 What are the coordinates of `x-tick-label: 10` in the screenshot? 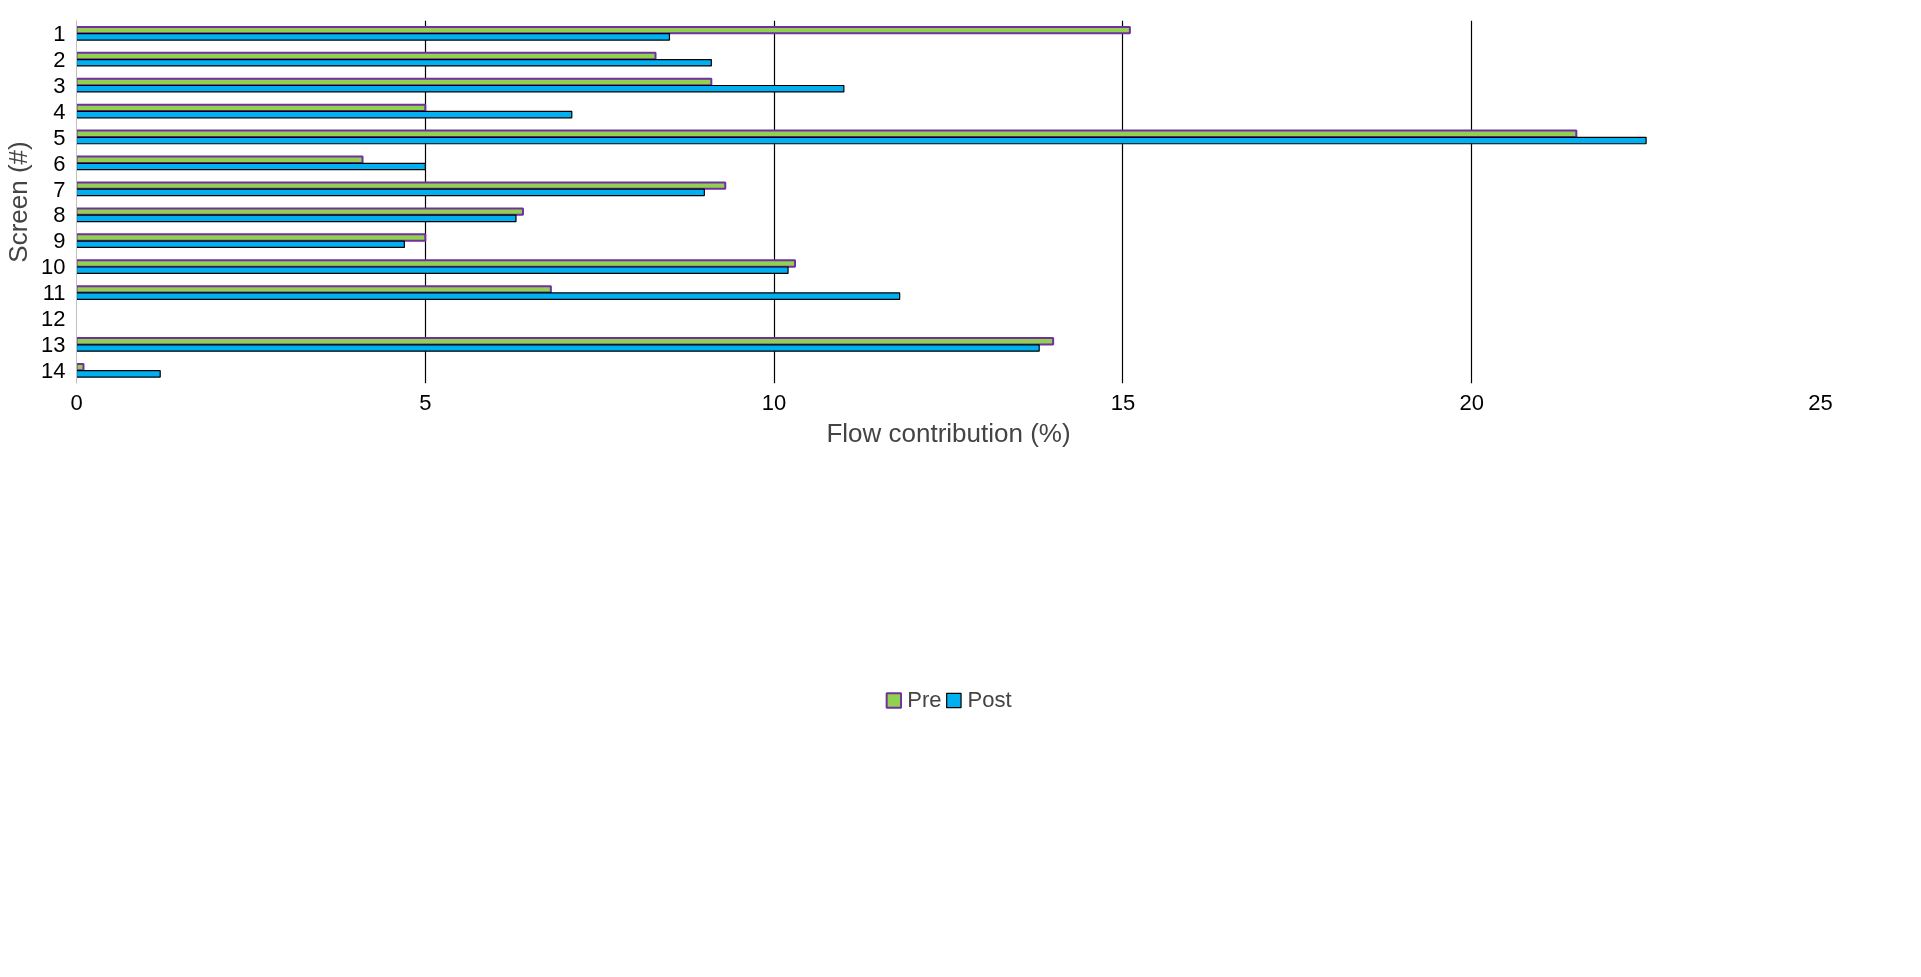 It's located at (774, 402).